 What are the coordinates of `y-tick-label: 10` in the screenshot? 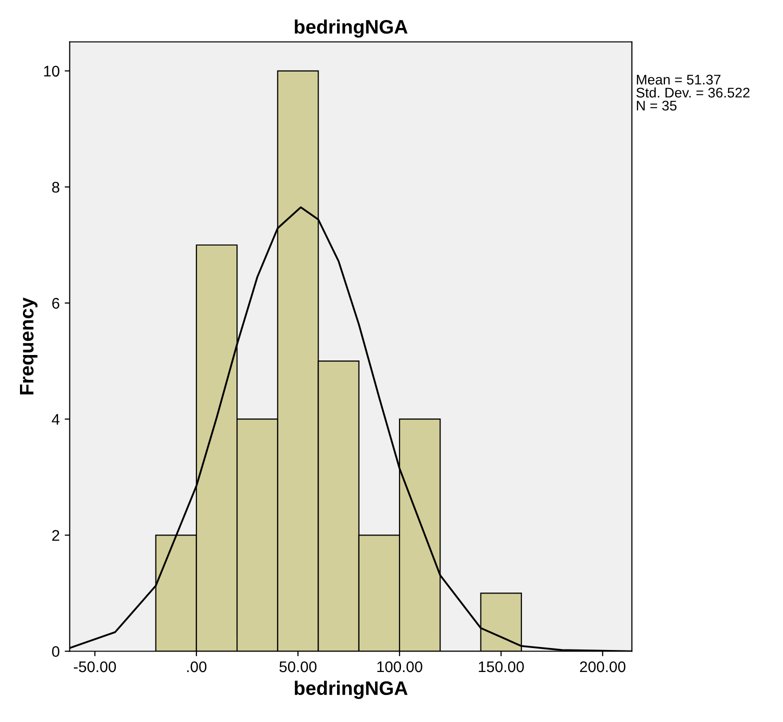 It's located at (52, 71).